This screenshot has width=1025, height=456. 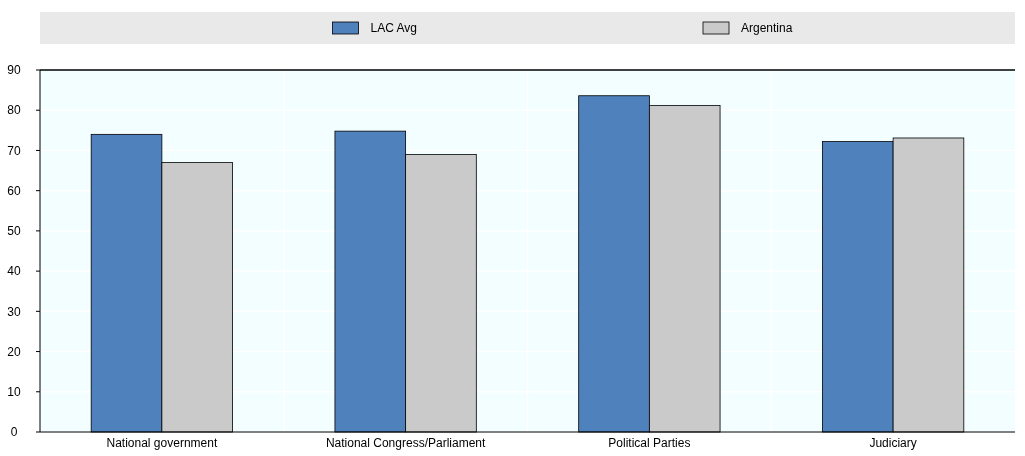 I want to click on x-tick-label: National government, so click(x=162, y=443).